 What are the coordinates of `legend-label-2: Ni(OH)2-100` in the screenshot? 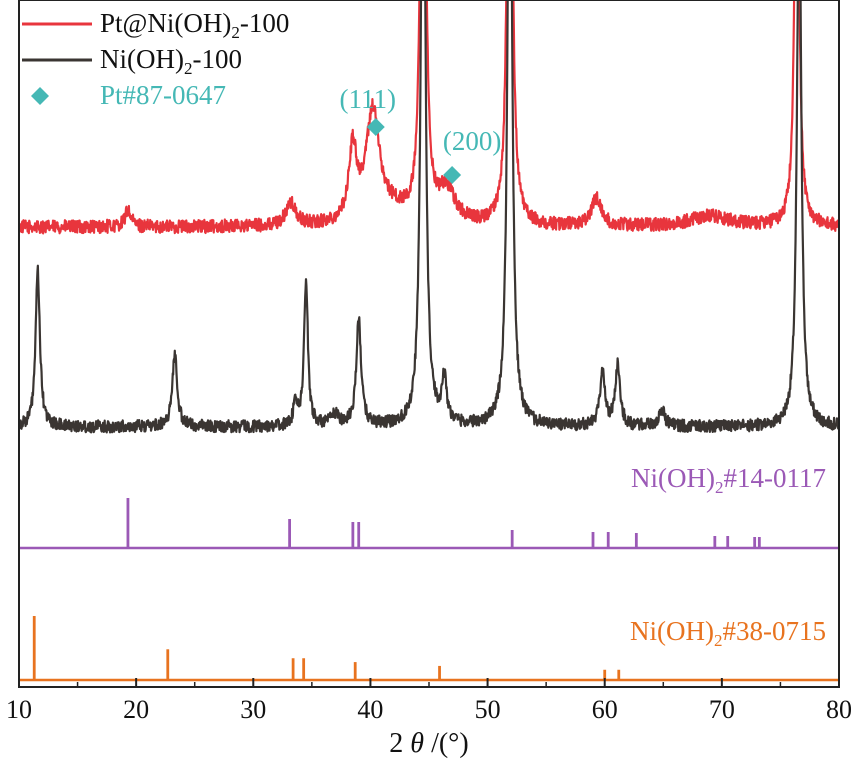 It's located at (171, 61).